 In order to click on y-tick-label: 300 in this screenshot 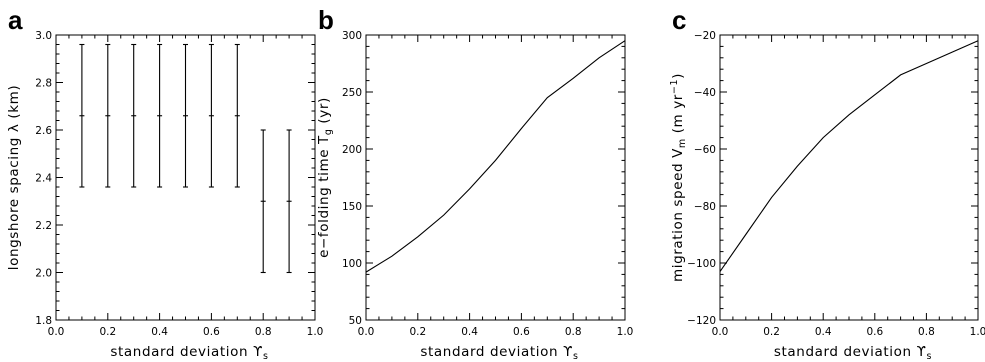, I will do `click(352, 36)`.